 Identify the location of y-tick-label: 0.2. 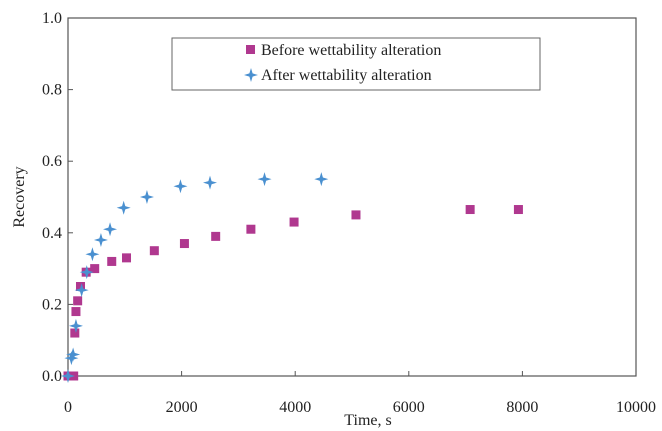
(52, 304).